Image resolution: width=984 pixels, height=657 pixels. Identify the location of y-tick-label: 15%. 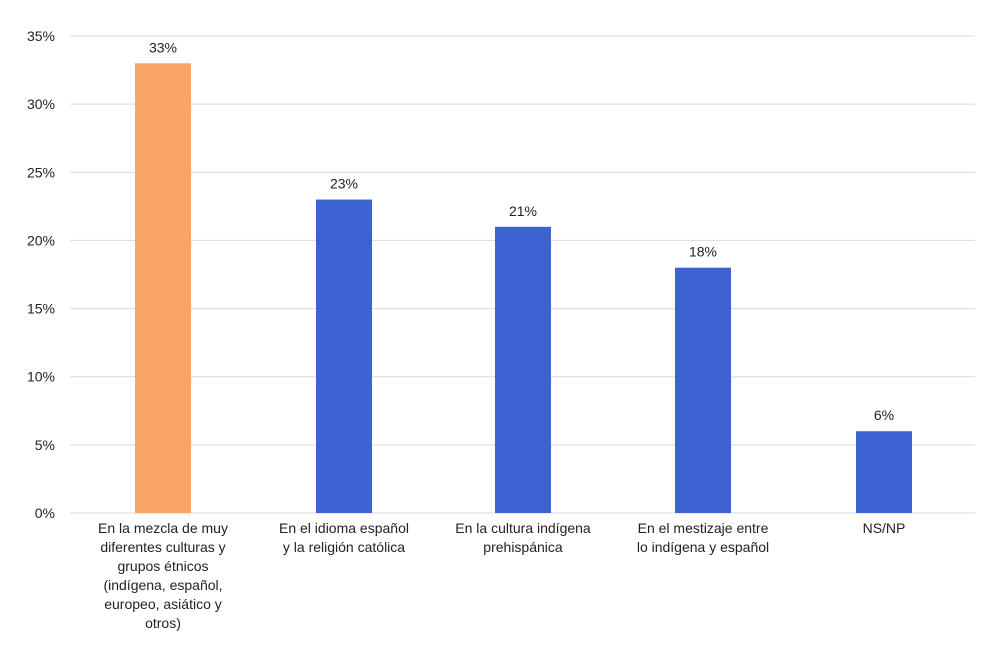
(41, 309).